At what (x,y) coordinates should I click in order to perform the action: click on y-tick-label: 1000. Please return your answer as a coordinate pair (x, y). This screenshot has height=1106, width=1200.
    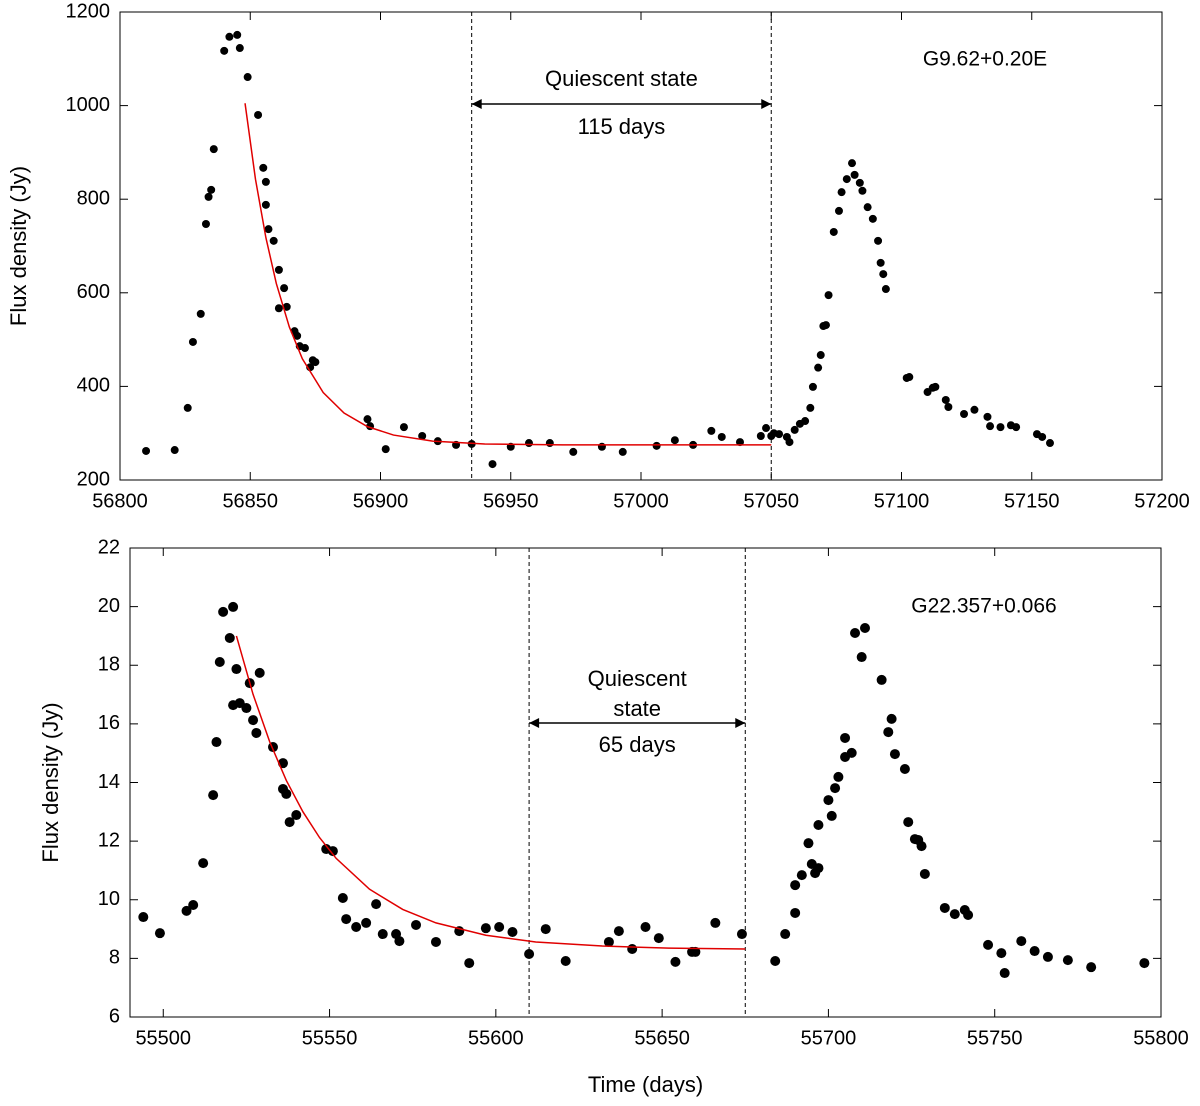
    Looking at the image, I should click on (88, 105).